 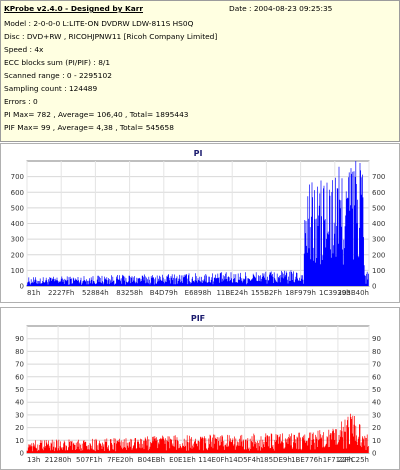 What do you see at coordinates (198, 293) in the screenshot?
I see `pi-x-tick-label: E6898h` at bounding box center [198, 293].